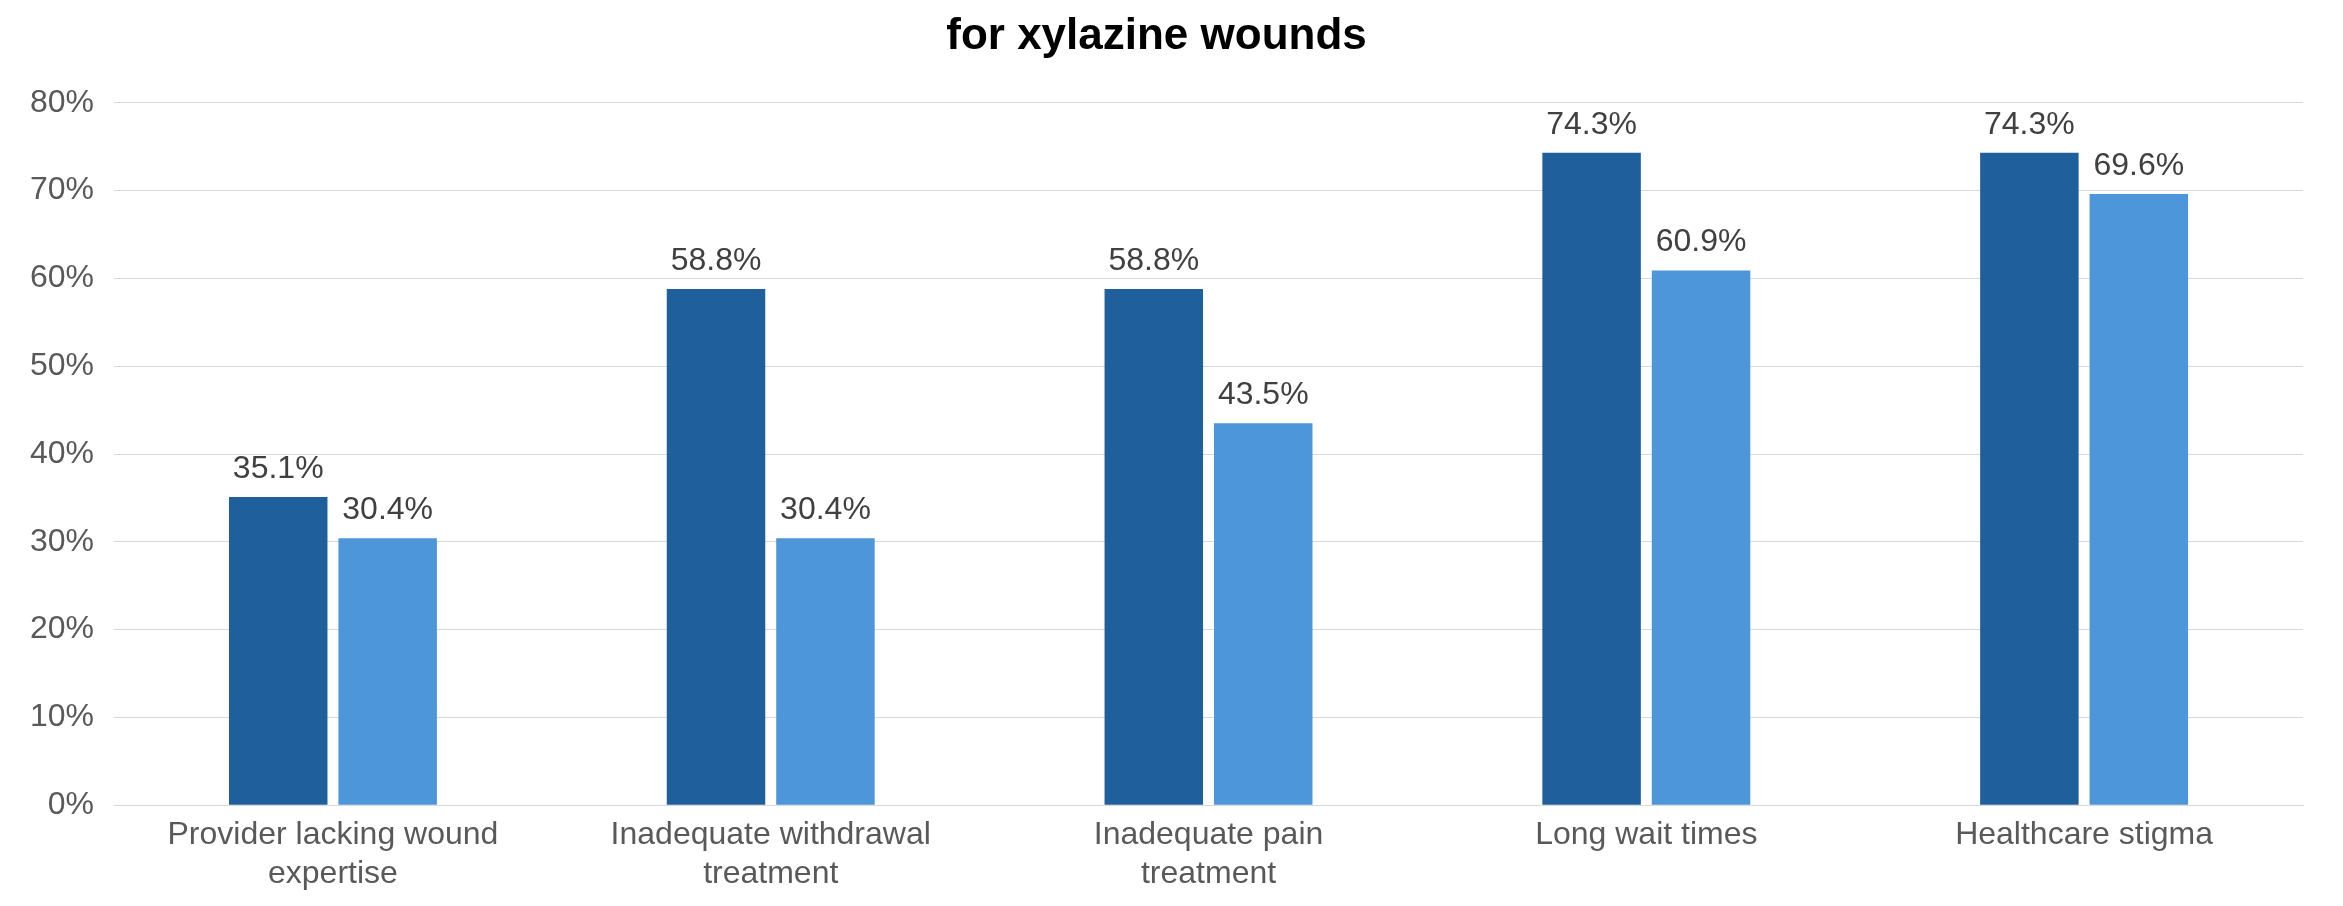  Describe the element at coordinates (62, 539) in the screenshot. I see `y-tick-label: 30%` at that location.